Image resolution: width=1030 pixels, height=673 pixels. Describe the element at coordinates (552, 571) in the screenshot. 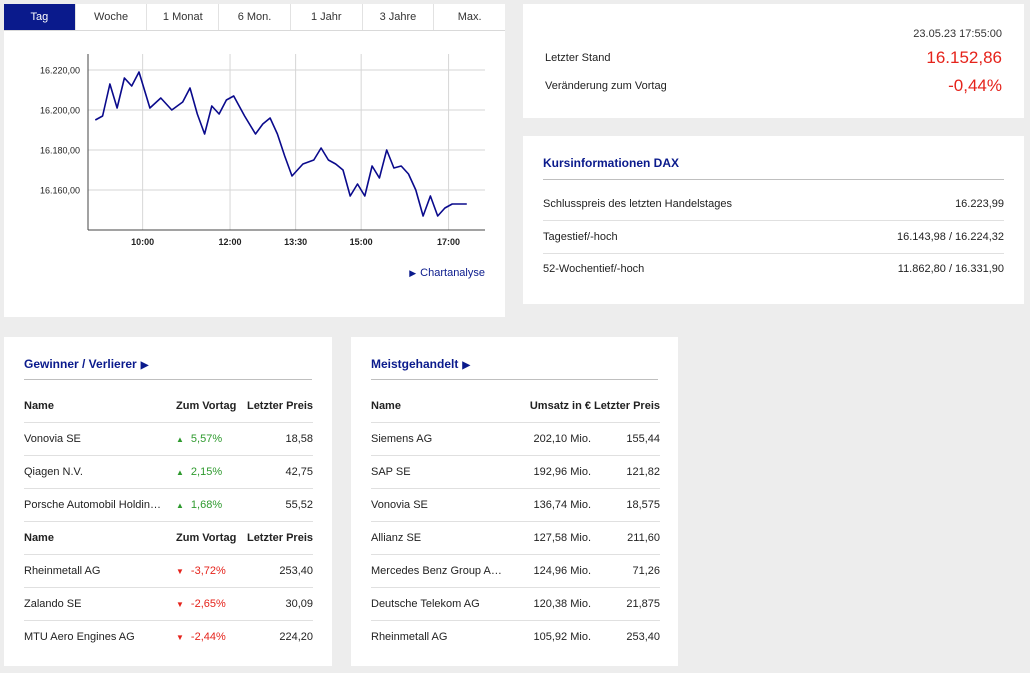

I see `stock-umsatz: 124,96 Mio.` at that location.